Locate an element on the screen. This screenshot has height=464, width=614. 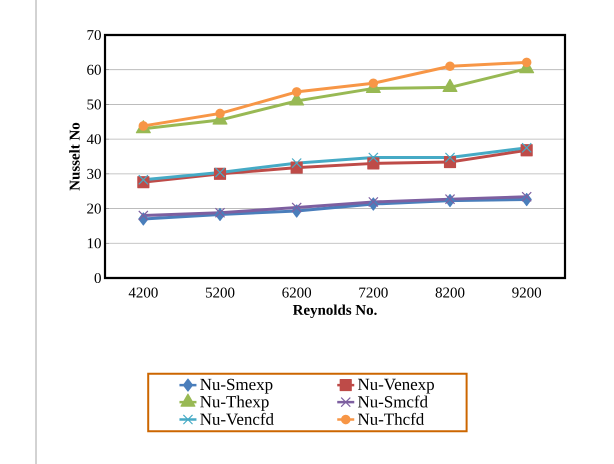
x-tick-label: 8200 is located at coordinates (450, 293).